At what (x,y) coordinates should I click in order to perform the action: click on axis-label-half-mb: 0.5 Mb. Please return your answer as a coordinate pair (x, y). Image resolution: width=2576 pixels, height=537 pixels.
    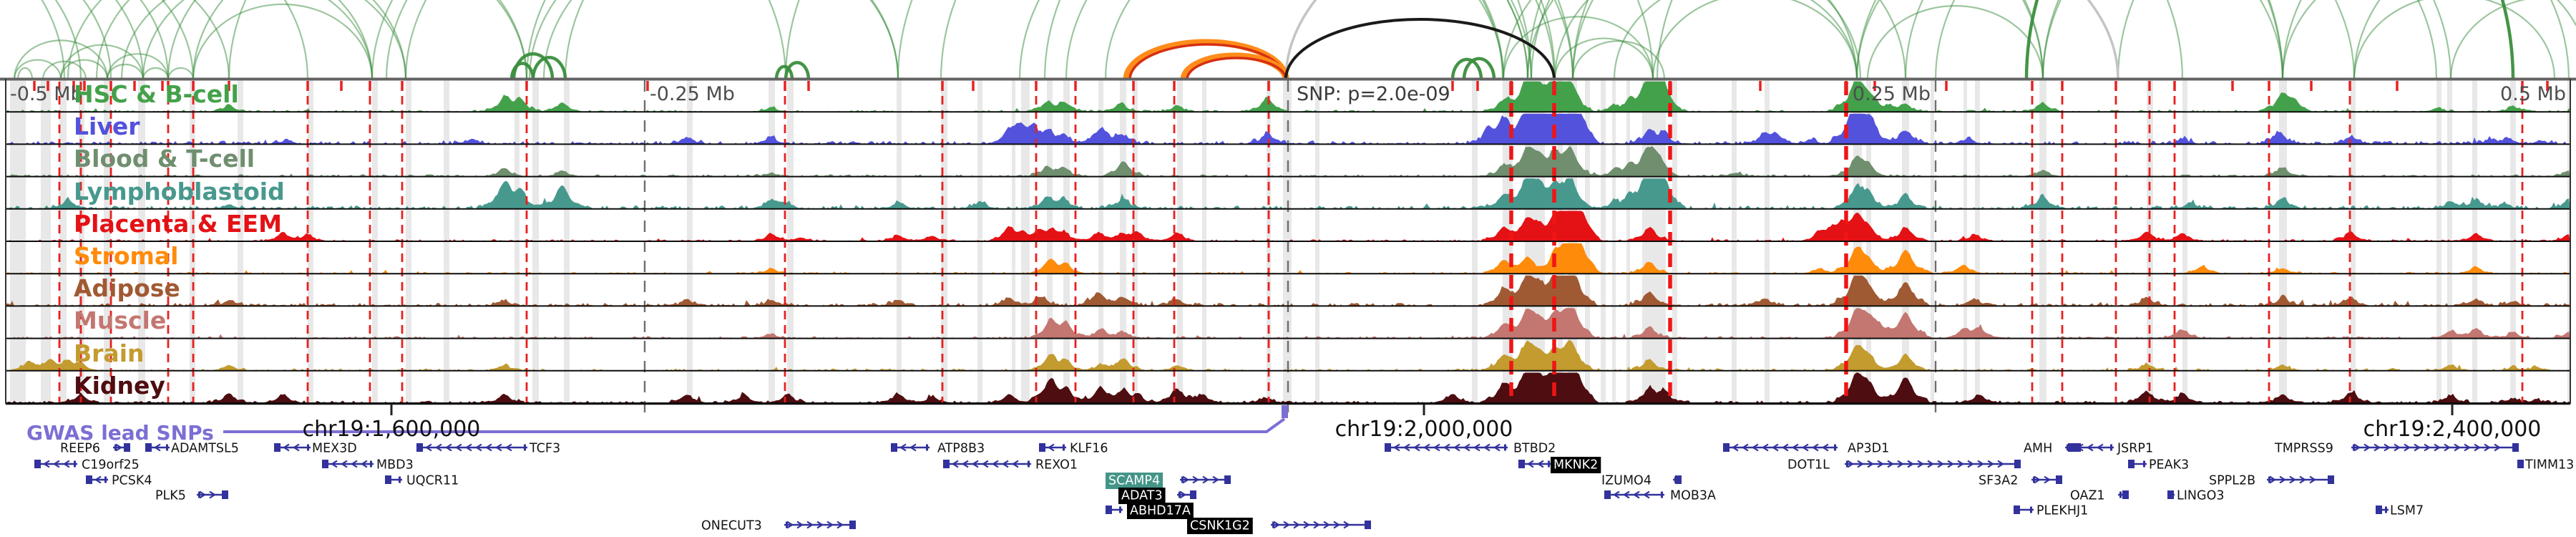
    Looking at the image, I should click on (2533, 94).